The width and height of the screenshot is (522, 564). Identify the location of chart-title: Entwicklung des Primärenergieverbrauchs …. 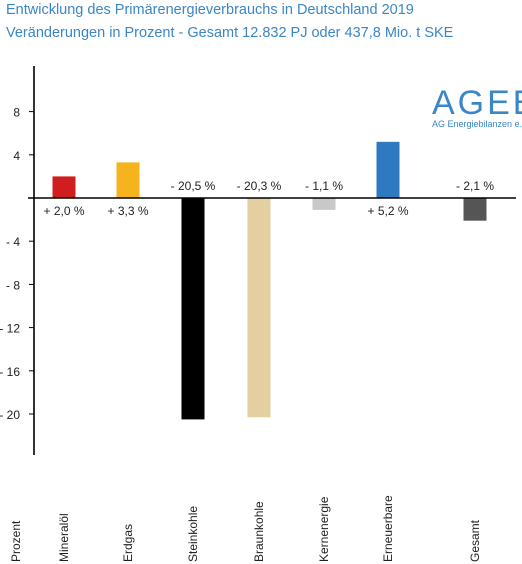
(210, 10).